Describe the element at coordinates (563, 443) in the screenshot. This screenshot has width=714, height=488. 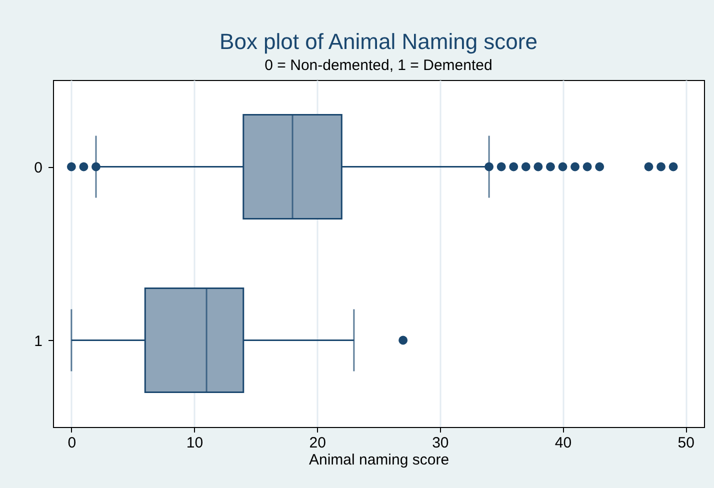
I see `x-tick-label: 40` at that location.